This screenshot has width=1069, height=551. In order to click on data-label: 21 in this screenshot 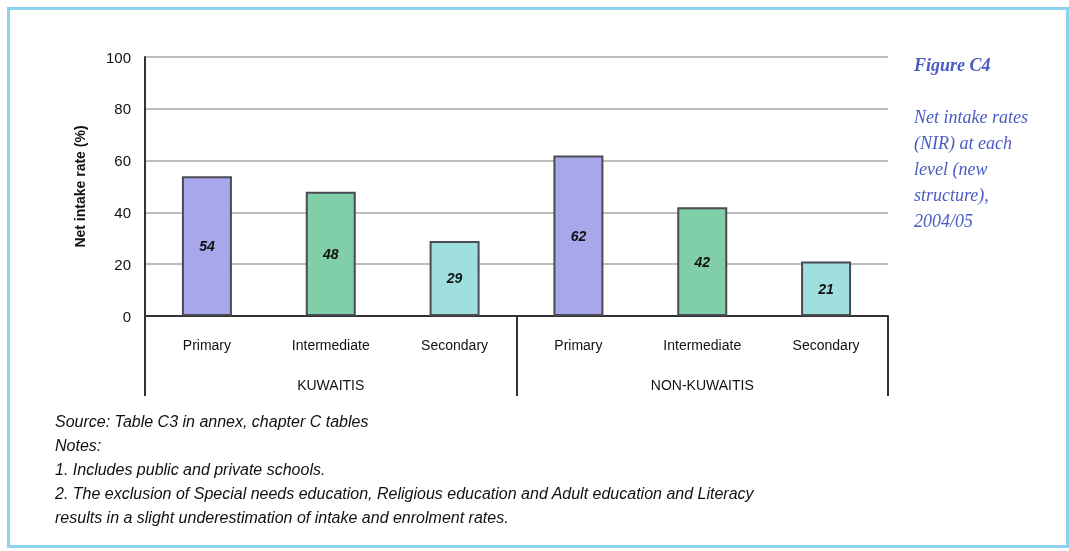, I will do `click(826, 288)`.